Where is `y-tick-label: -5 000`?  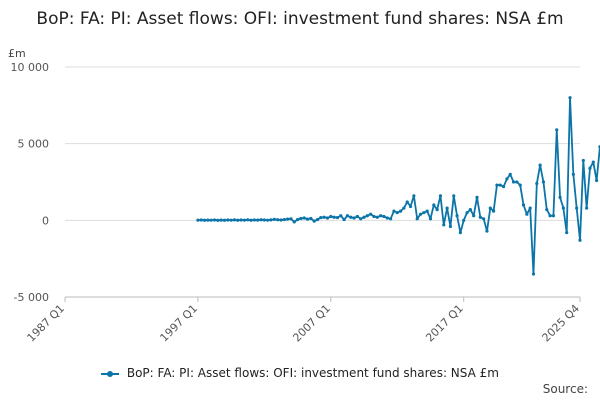
y-tick-label: -5 000 is located at coordinates (31, 297).